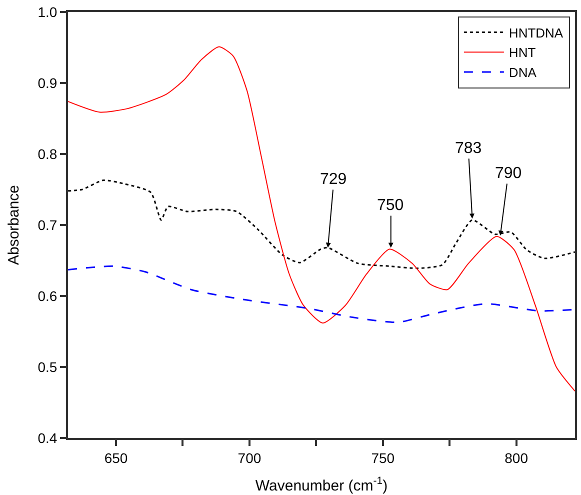 This screenshot has width=581, height=495. What do you see at coordinates (333, 179) in the screenshot?
I see `annotation: 729` at bounding box center [333, 179].